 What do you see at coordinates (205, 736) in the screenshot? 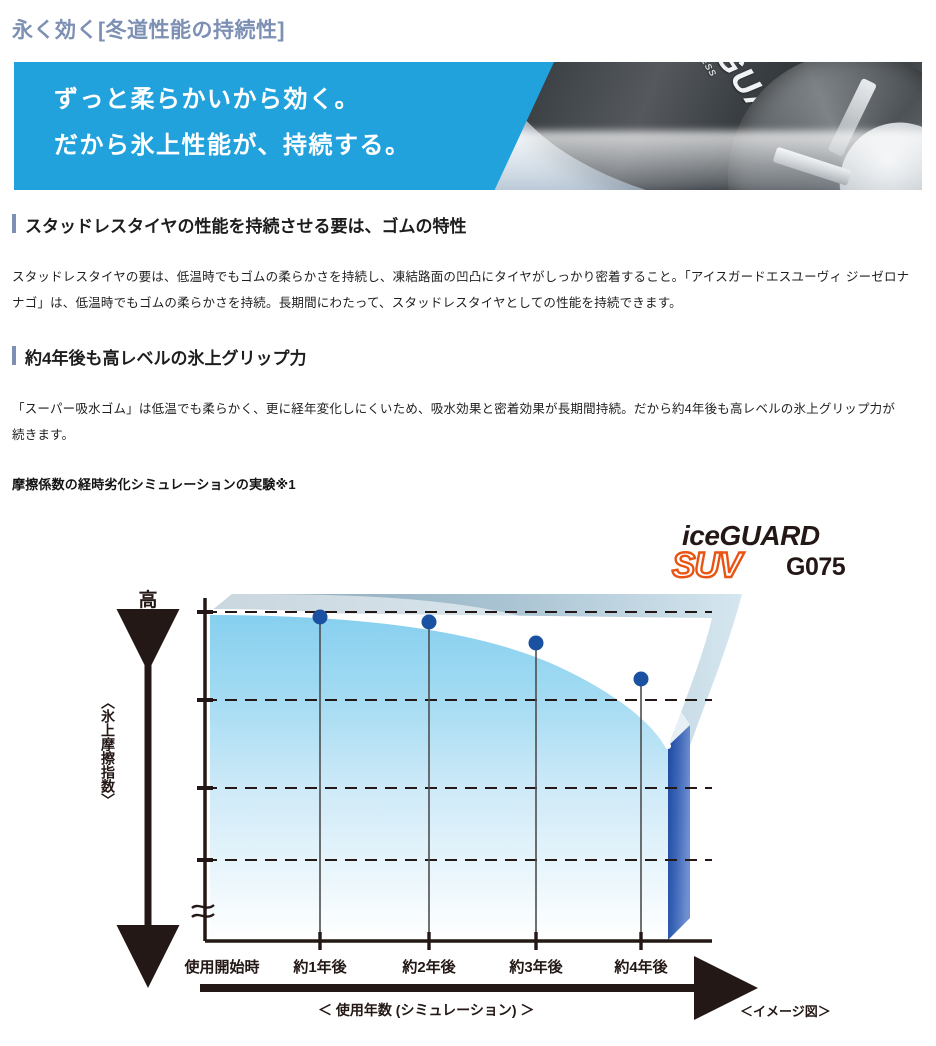
I see `y-axis-ticks` at bounding box center [205, 736].